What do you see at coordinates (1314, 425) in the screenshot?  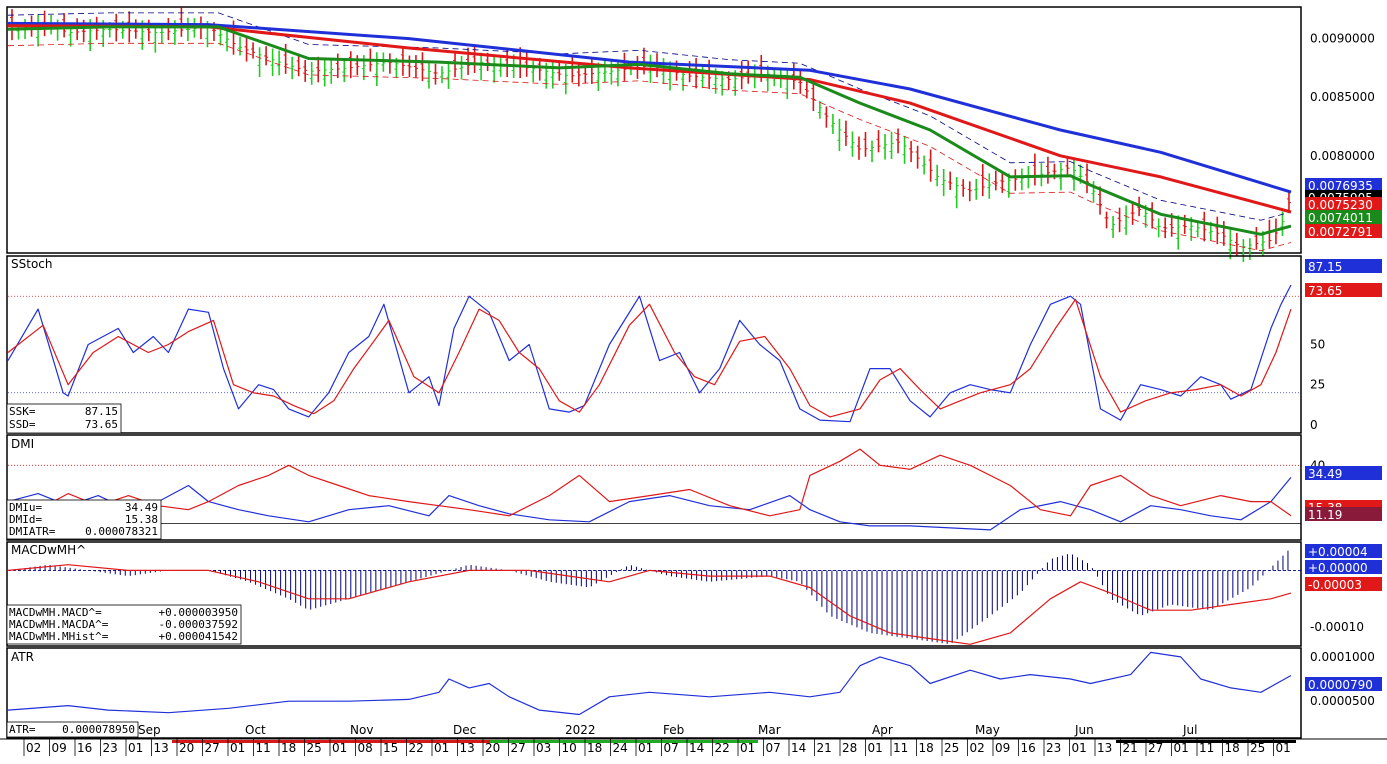 I see `sstoch-tick-label: 0` at bounding box center [1314, 425].